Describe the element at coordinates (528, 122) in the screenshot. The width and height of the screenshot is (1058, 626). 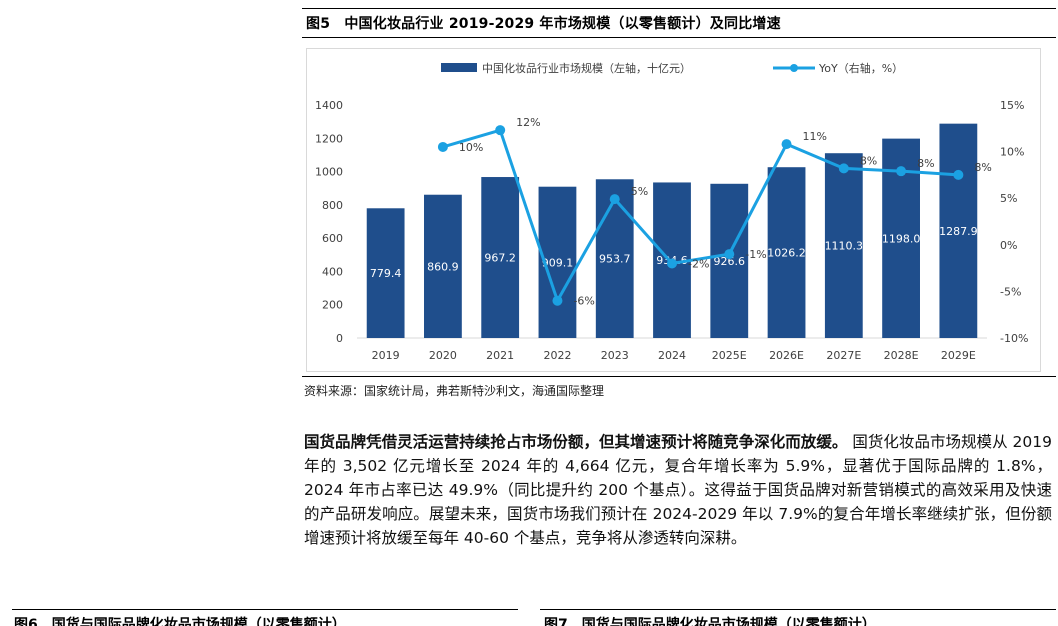
I see `yoy-value-label: 12%` at that location.